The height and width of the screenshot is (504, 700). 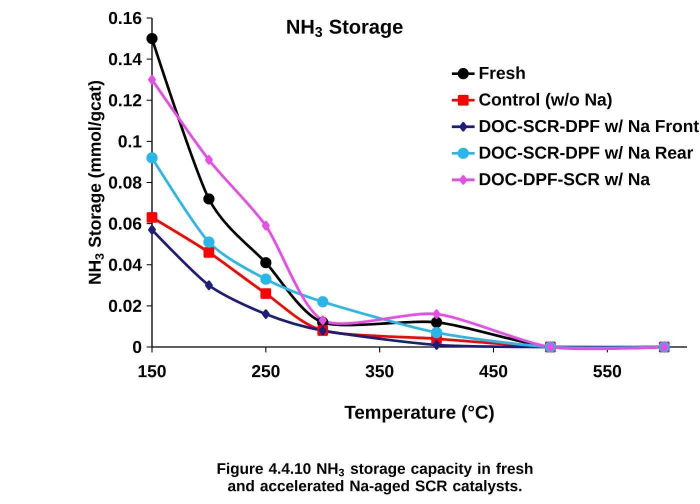 What do you see at coordinates (345, 29) in the screenshot?
I see `chart-title: NH$_{3}$ Storage` at bounding box center [345, 29].